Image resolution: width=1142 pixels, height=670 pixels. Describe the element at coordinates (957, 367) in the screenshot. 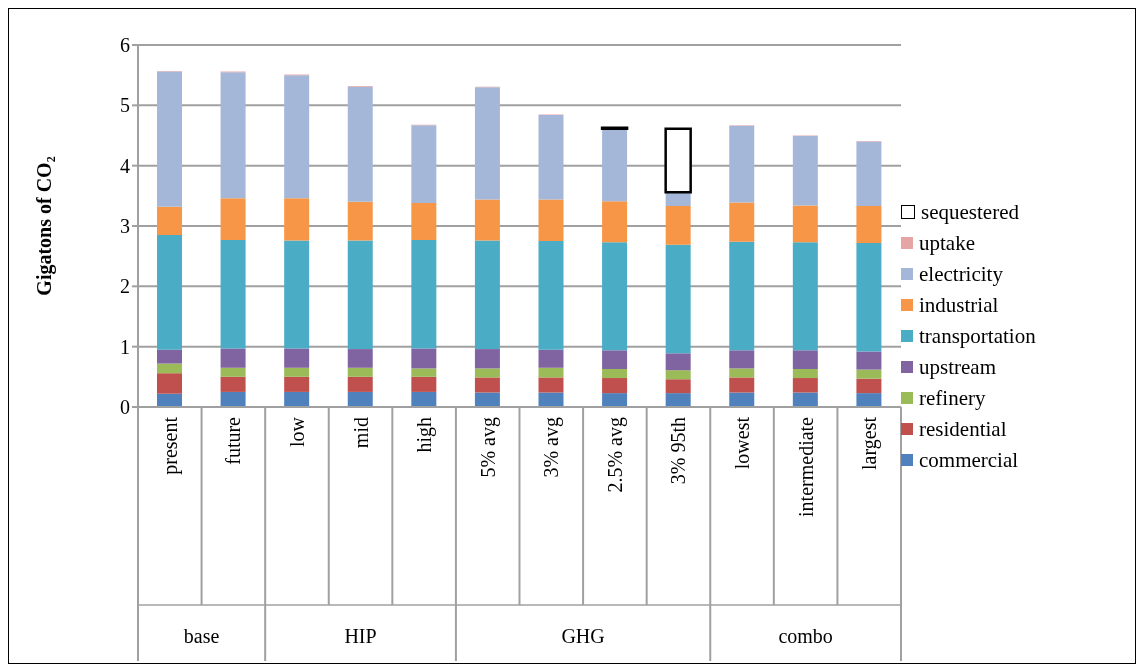

I see `legend-label: upstream` at that location.